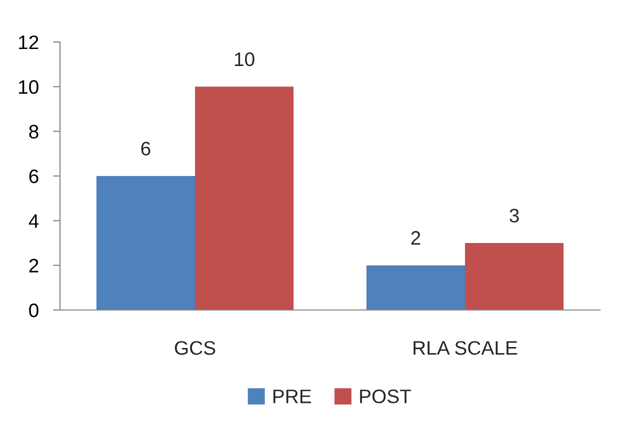  I want to click on x-tick-label: GCS, so click(195, 348).